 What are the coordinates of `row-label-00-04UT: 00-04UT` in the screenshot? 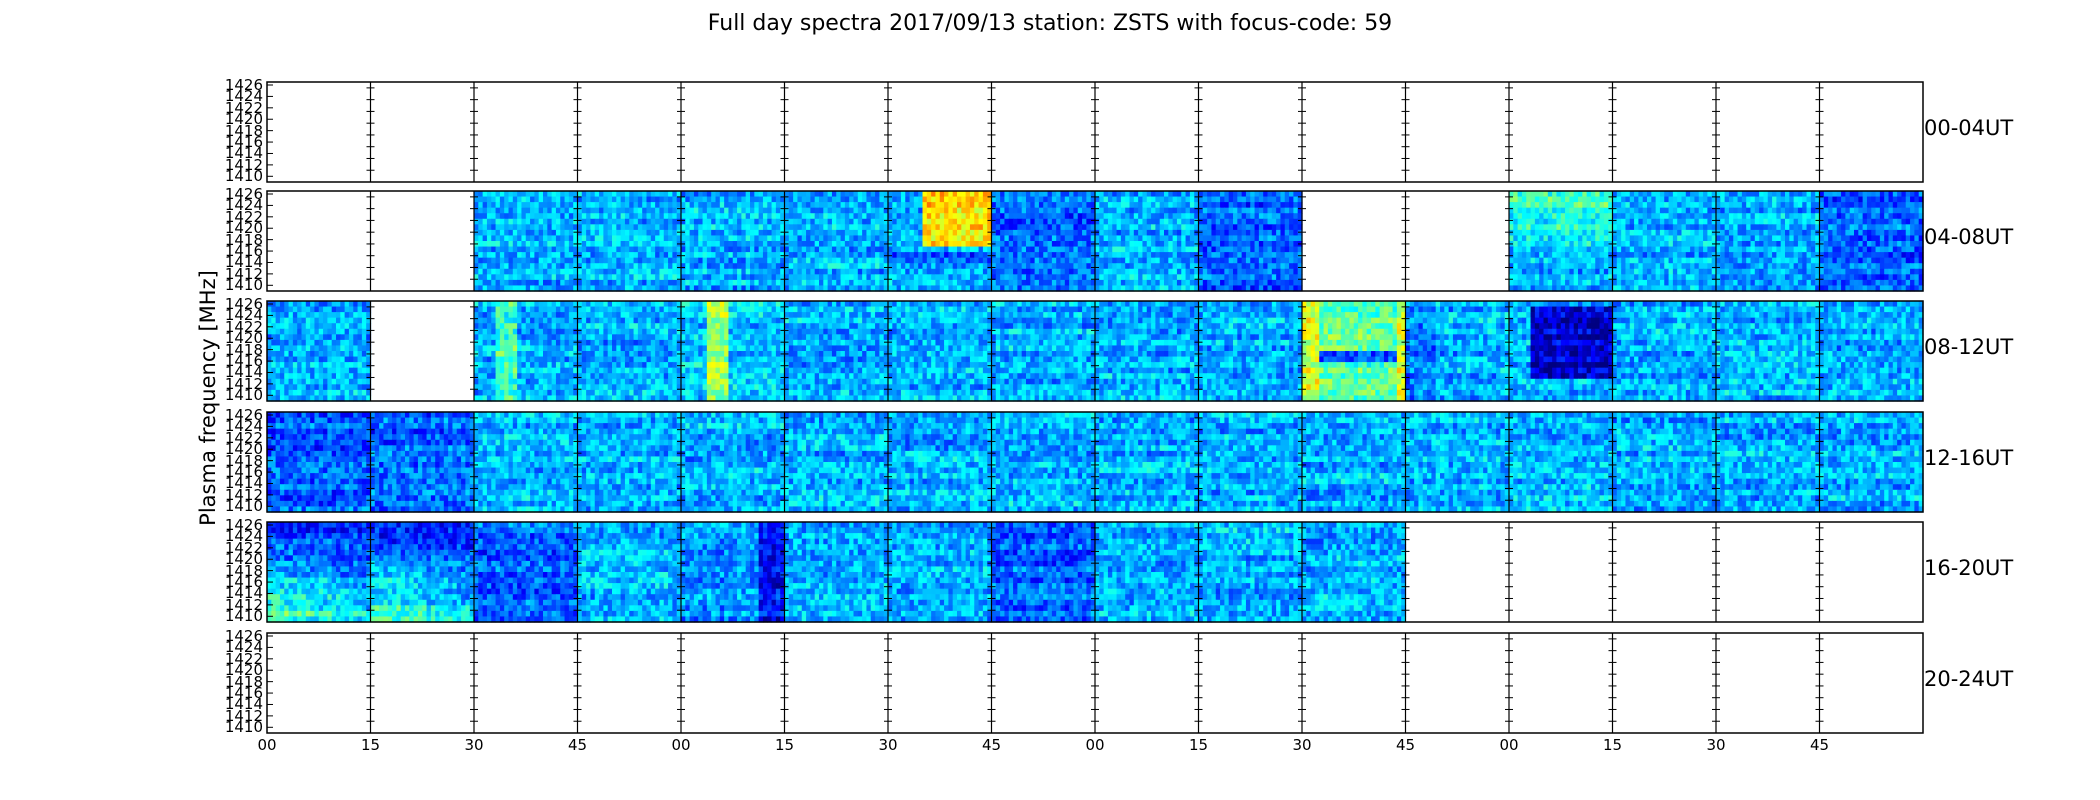 It's located at (1968, 128).